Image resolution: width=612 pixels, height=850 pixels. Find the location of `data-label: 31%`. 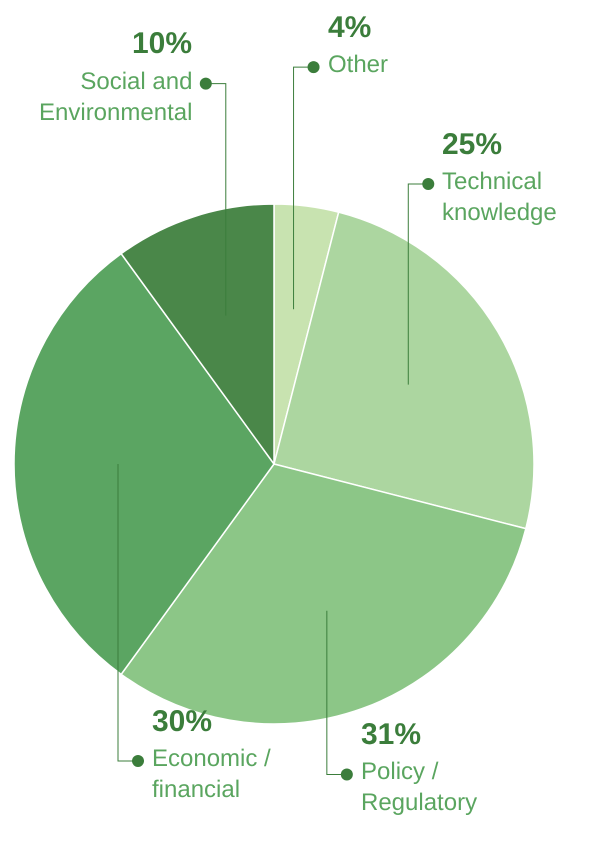

data-label: 31% is located at coordinates (391, 734).